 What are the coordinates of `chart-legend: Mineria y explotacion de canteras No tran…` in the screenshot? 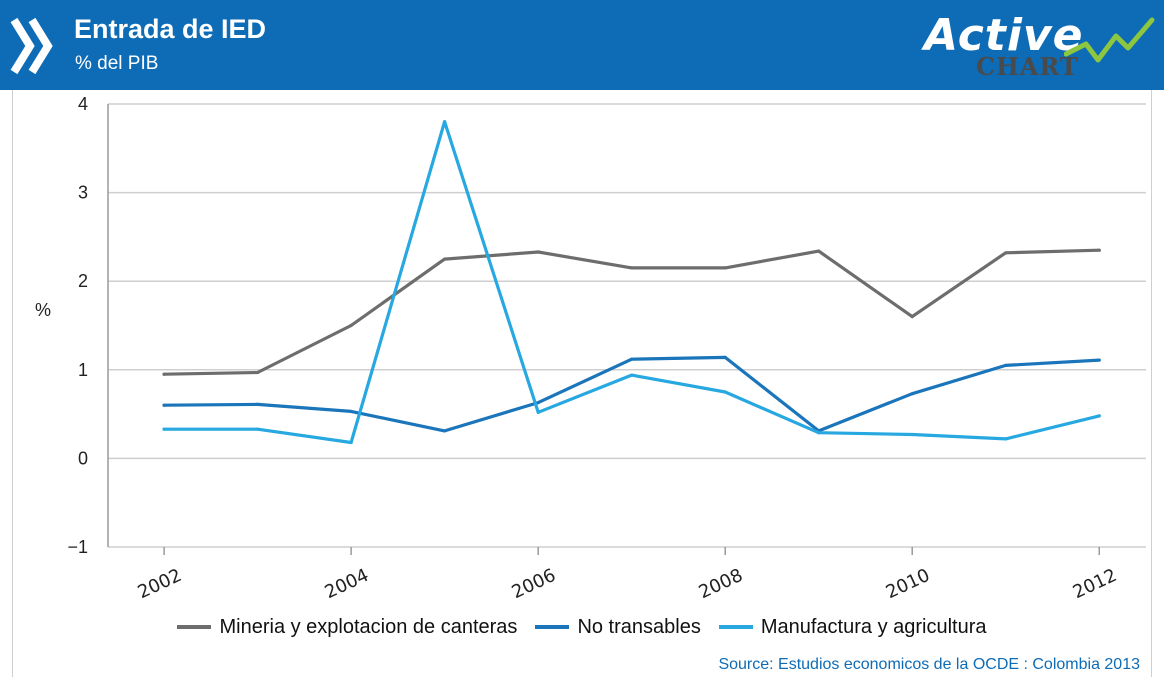 It's located at (582, 627).